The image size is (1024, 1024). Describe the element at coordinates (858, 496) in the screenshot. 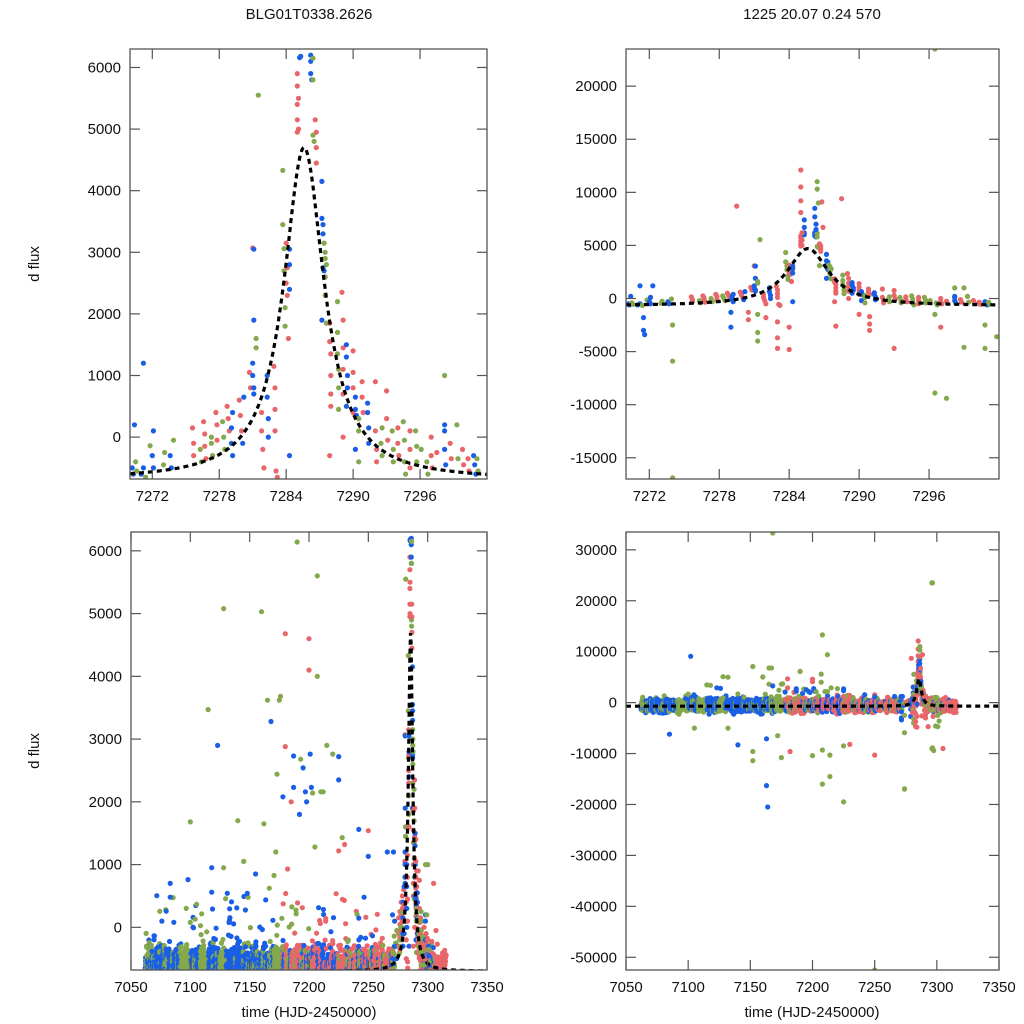

I see `x-tick-label: 7290` at that location.